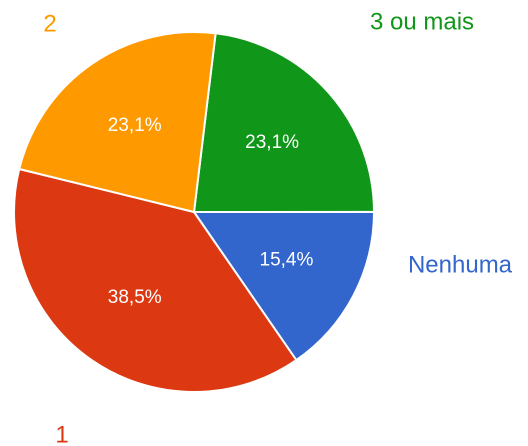 This screenshot has width=528, height=446. What do you see at coordinates (422, 21) in the screenshot?
I see `legend-label: 3 ou mais` at bounding box center [422, 21].